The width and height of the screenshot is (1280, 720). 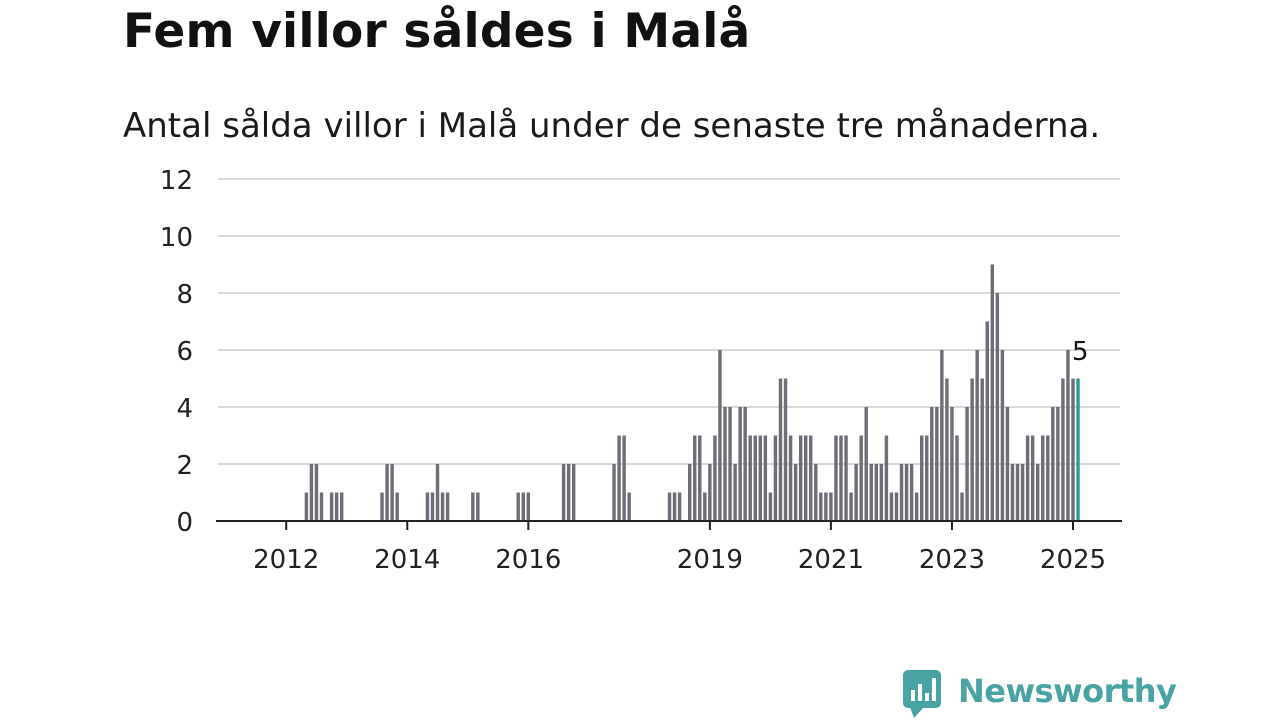 What do you see at coordinates (922, 694) in the screenshot?
I see `newsworthy-logo-icon` at bounding box center [922, 694].